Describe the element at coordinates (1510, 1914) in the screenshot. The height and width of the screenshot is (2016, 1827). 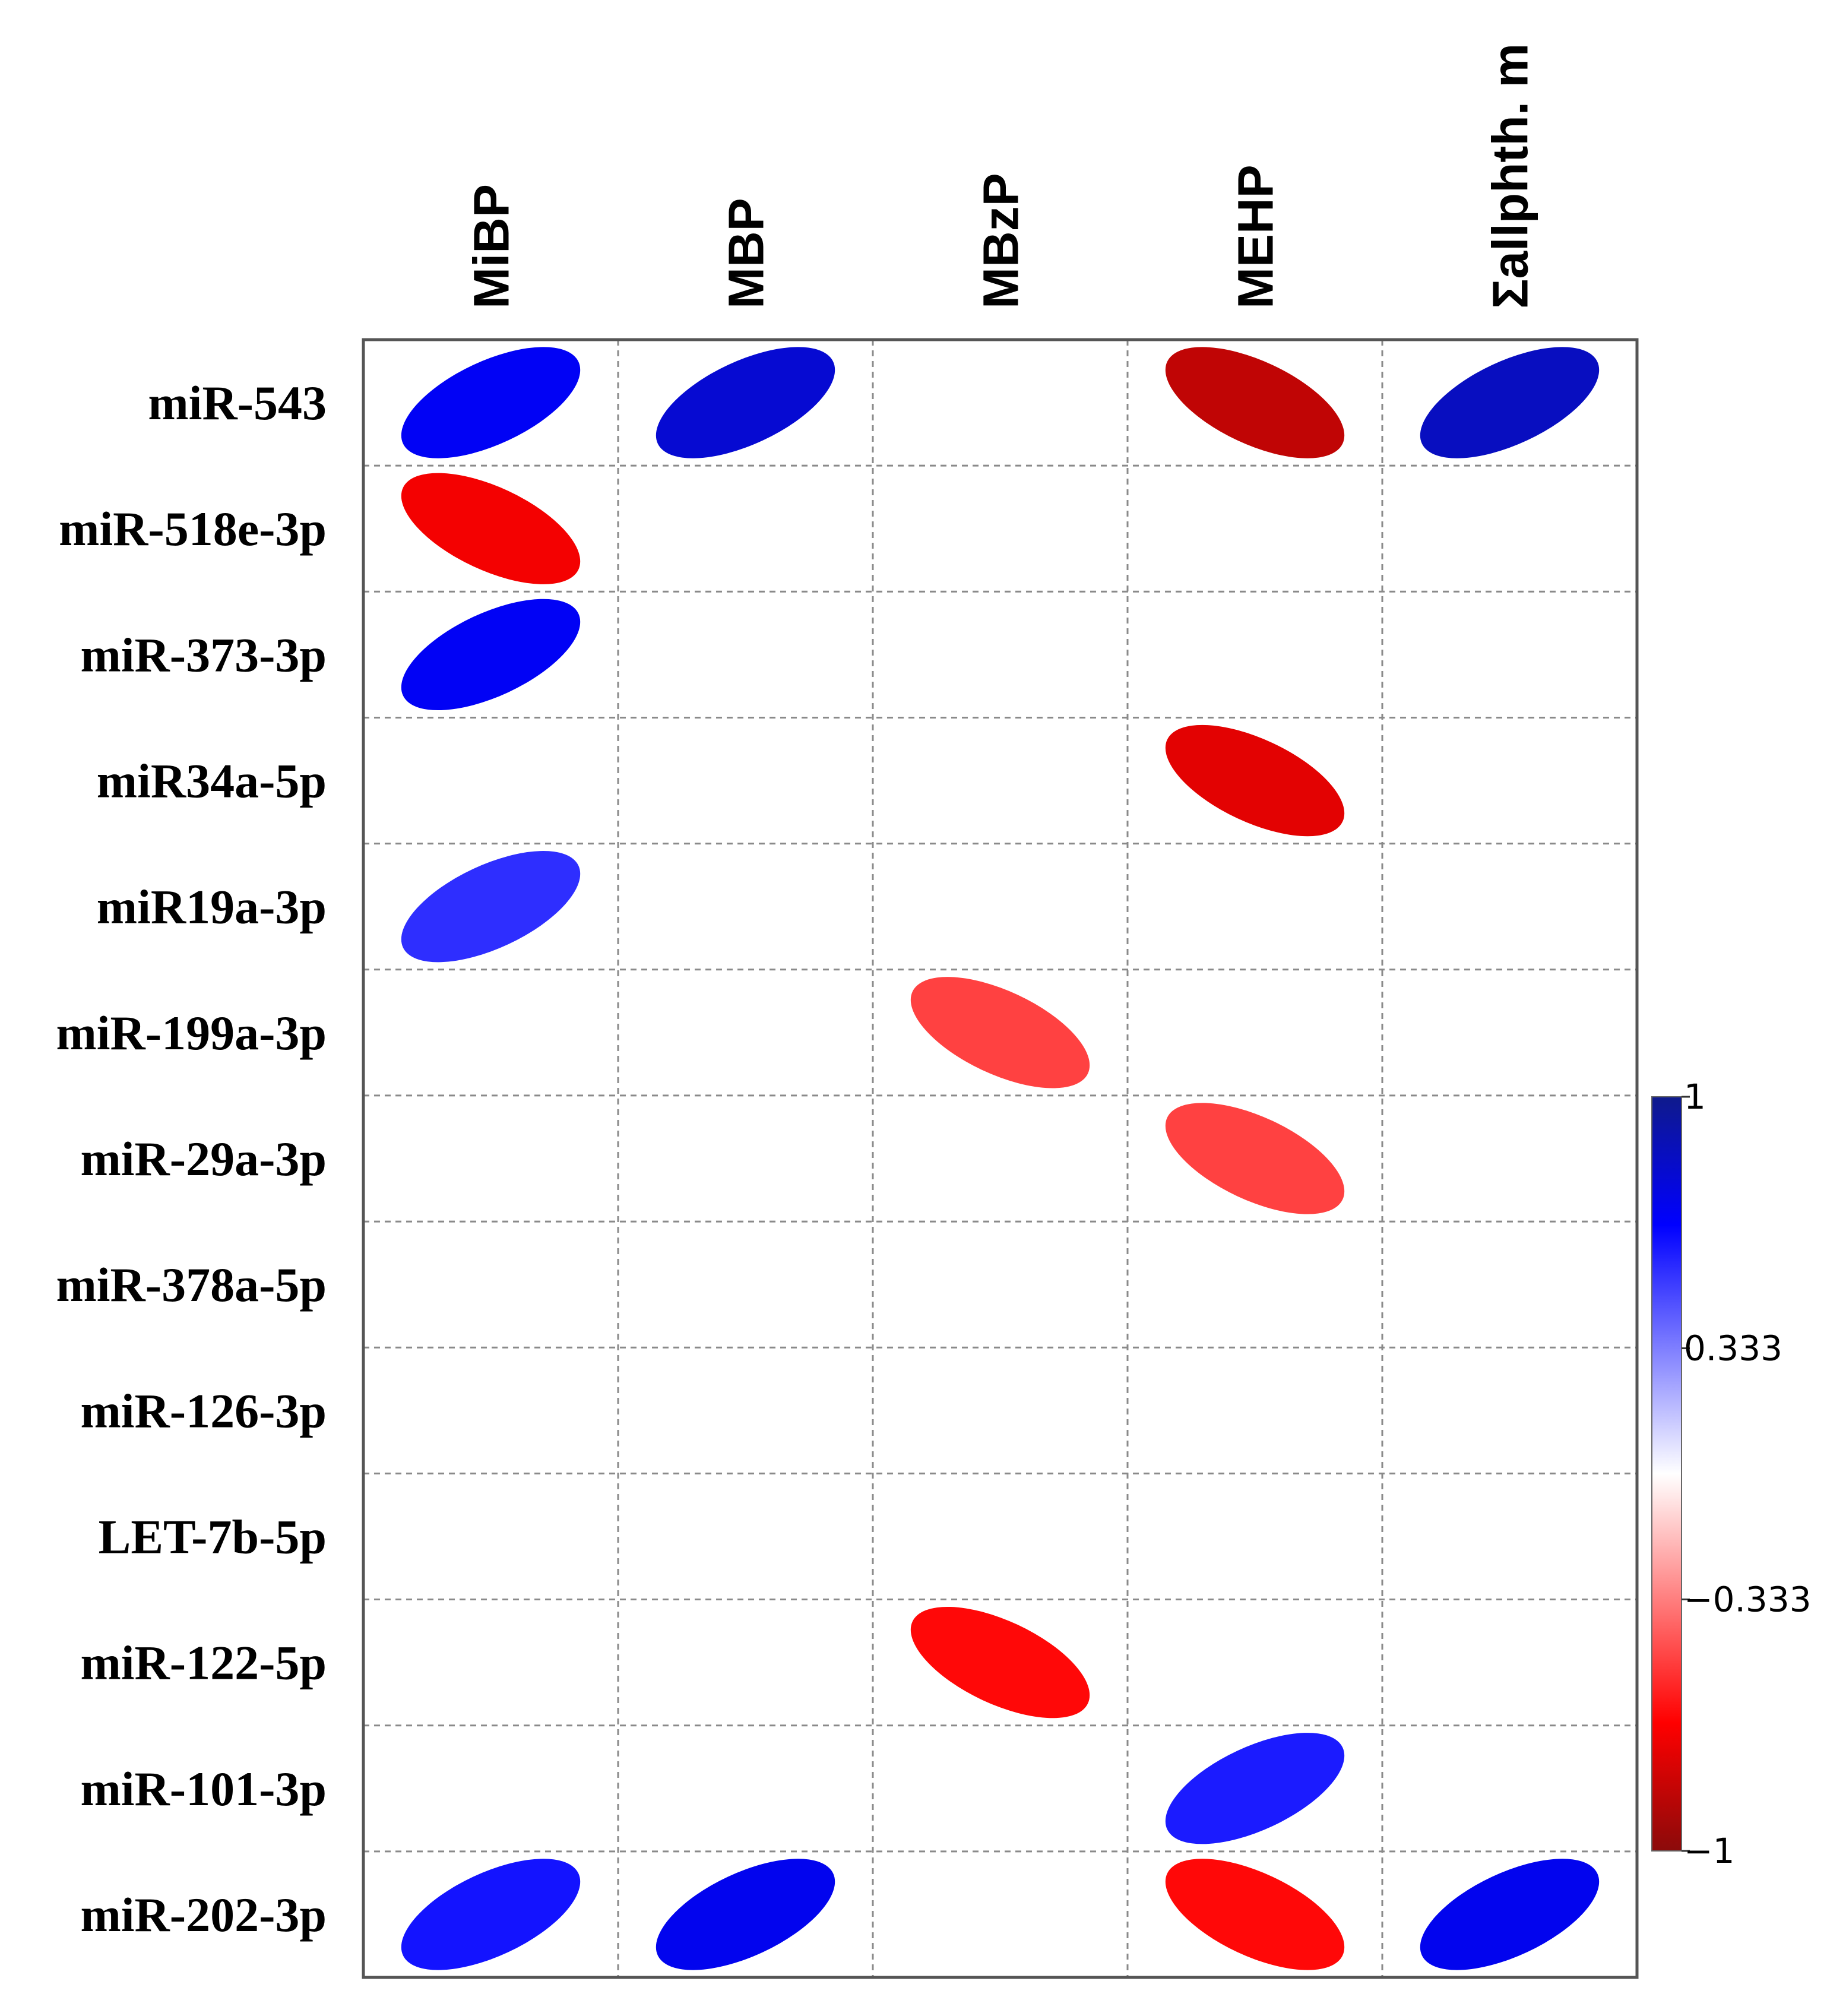
I see `ellipse-mir-202-3p-allphth-m` at that location.